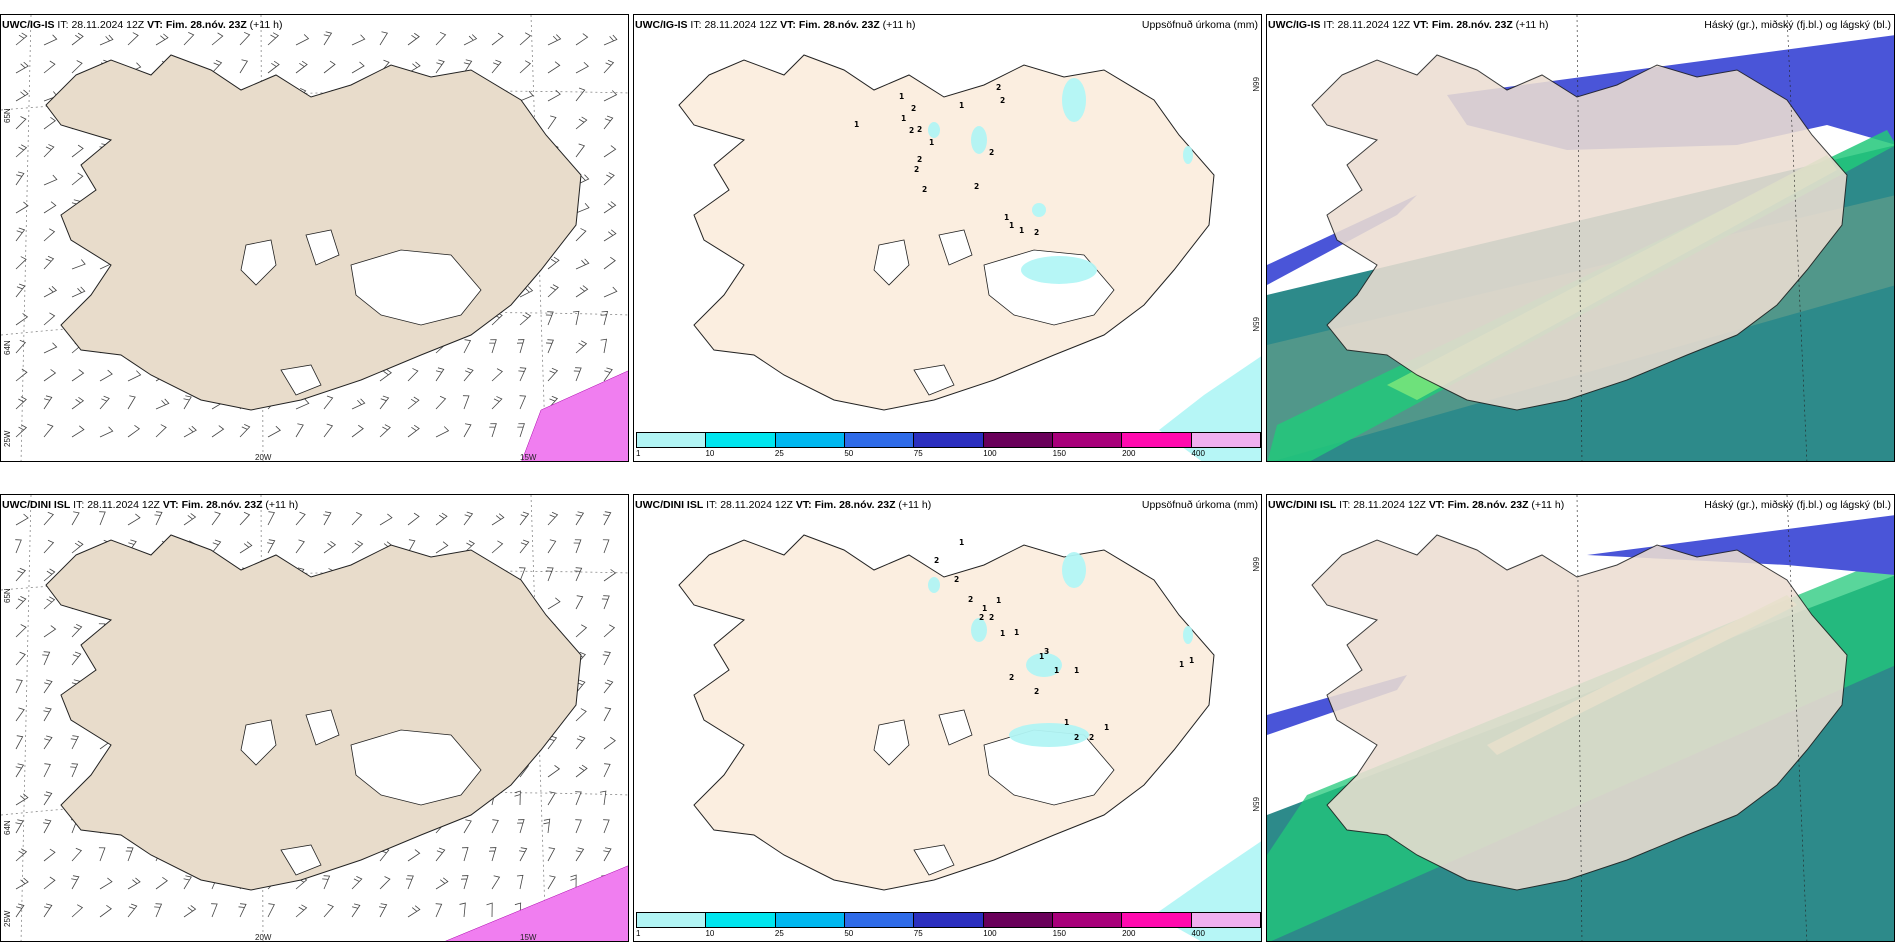  I want to click on colorbar-tick-label: 200, so click(1129, 453).